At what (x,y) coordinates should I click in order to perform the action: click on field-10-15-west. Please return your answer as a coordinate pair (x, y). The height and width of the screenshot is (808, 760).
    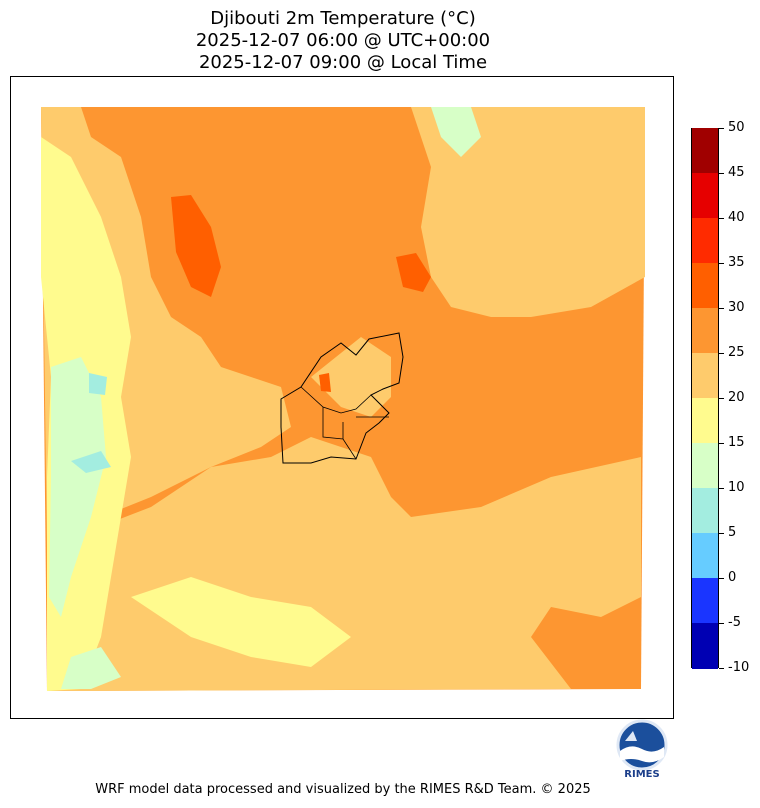
    Looking at the image, I should click on (77, 487).